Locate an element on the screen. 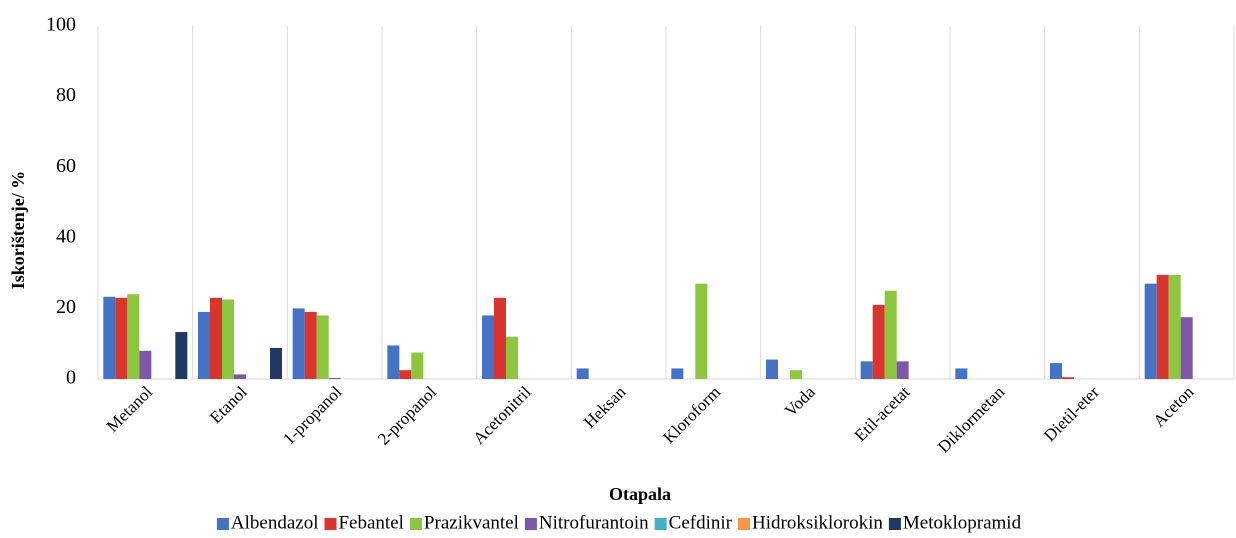 The width and height of the screenshot is (1236, 538). legend-label: Metoklopramid is located at coordinates (962, 522).